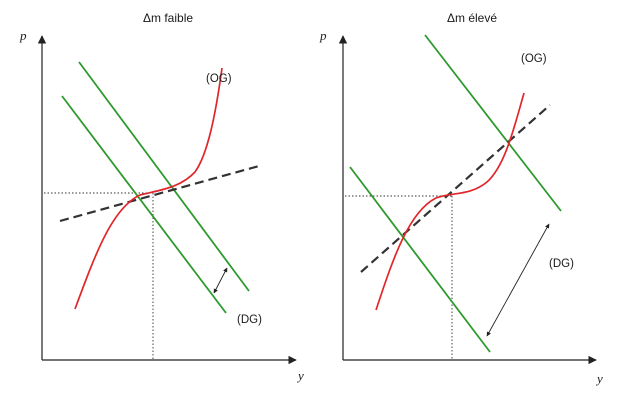  Describe the element at coordinates (493, 123) in the screenshot. I see `demand-line-upper` at that location.